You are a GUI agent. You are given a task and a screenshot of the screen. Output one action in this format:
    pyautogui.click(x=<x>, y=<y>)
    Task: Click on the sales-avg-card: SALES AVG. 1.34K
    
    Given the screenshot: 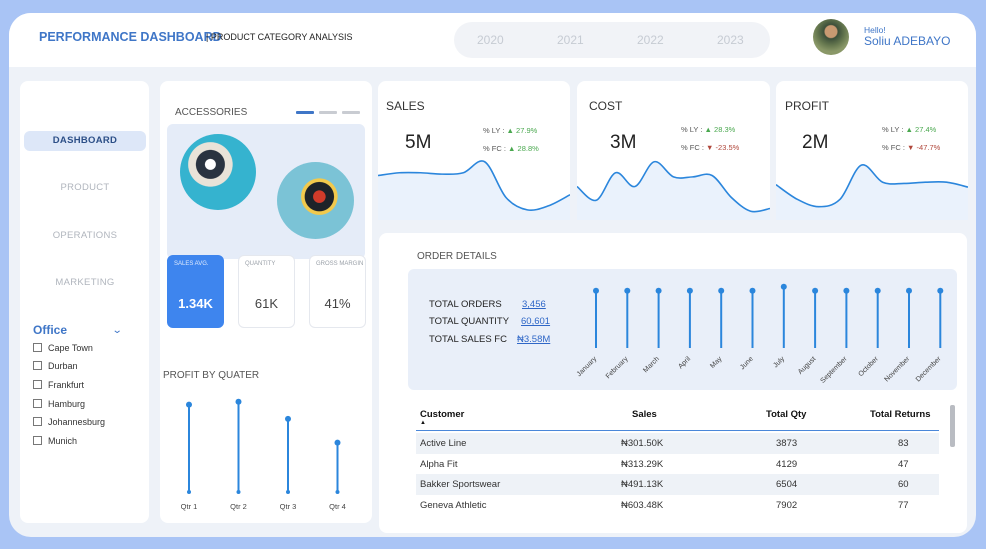 What is the action you would take?
    pyautogui.click(x=195, y=291)
    